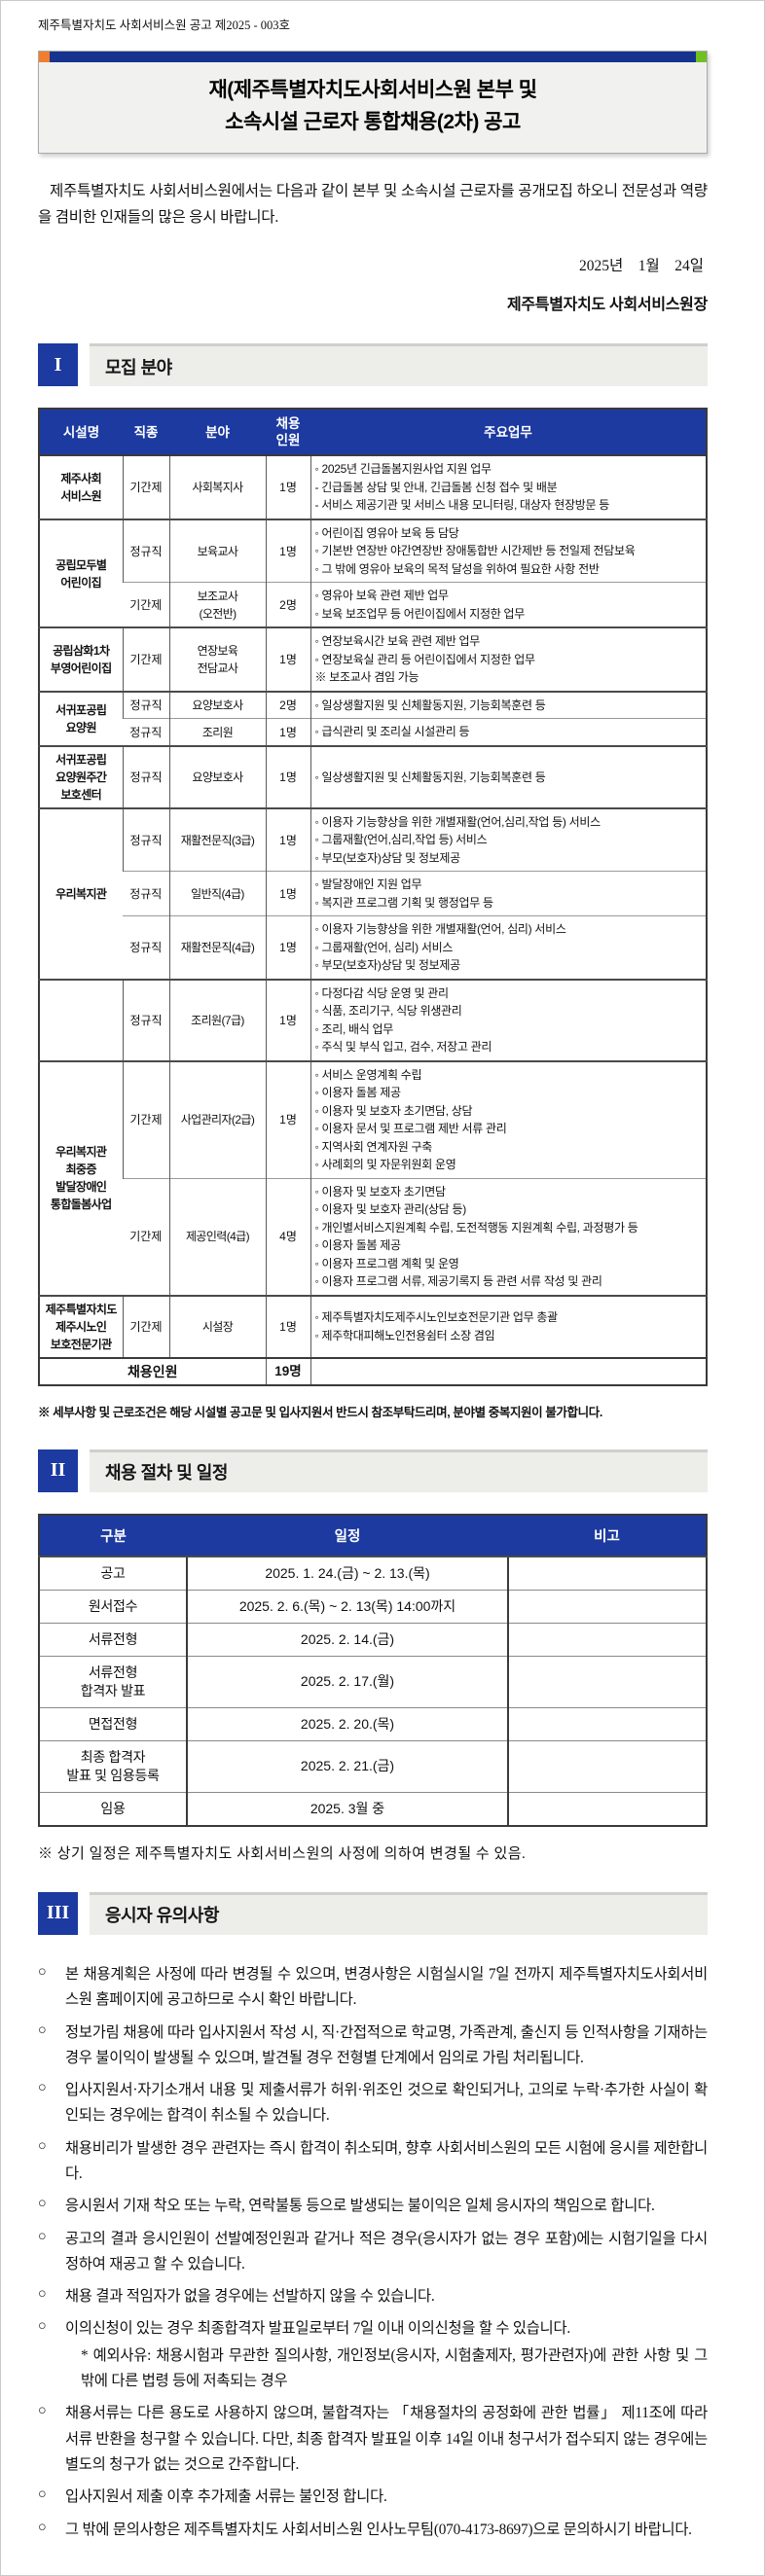 The height and width of the screenshot is (2576, 765). I want to click on field-cell: 일반직(4급), so click(217, 893).